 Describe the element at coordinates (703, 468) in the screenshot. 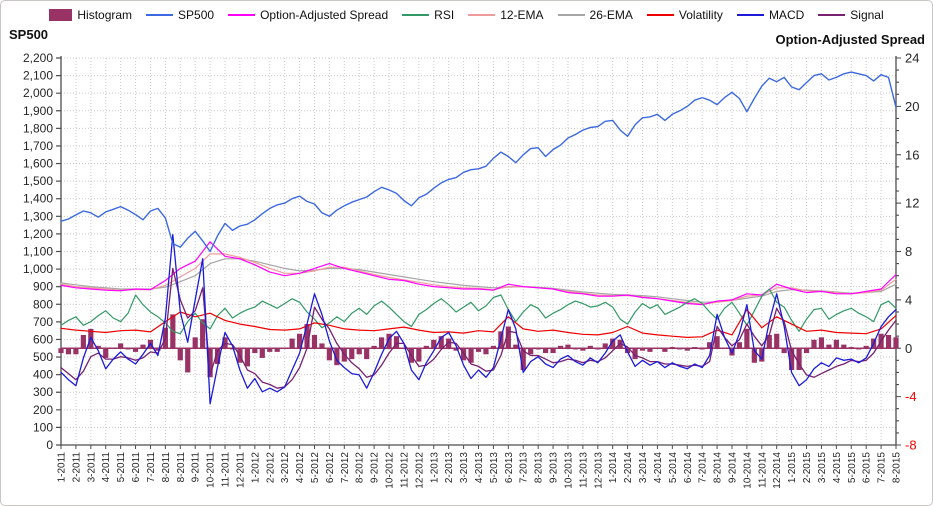

I see `svg-text: 7-2014` at that location.